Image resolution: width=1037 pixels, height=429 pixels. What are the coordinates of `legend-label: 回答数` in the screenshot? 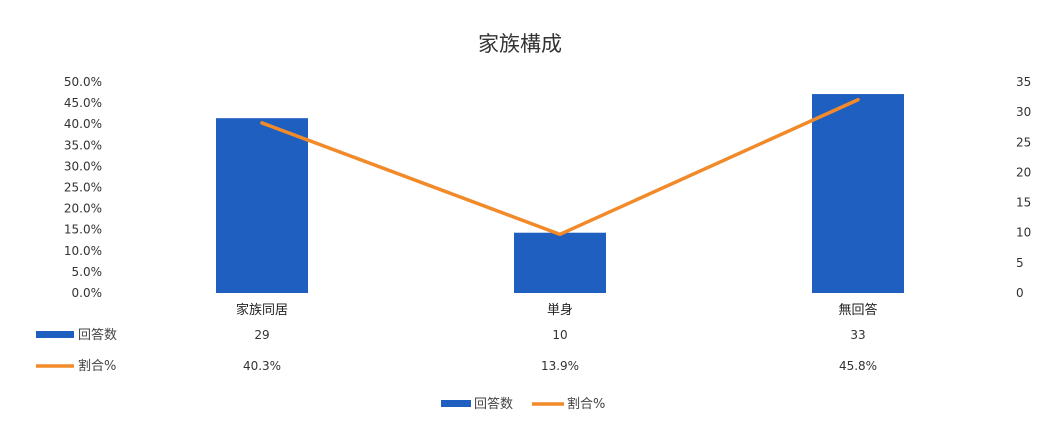 It's located at (493, 404).